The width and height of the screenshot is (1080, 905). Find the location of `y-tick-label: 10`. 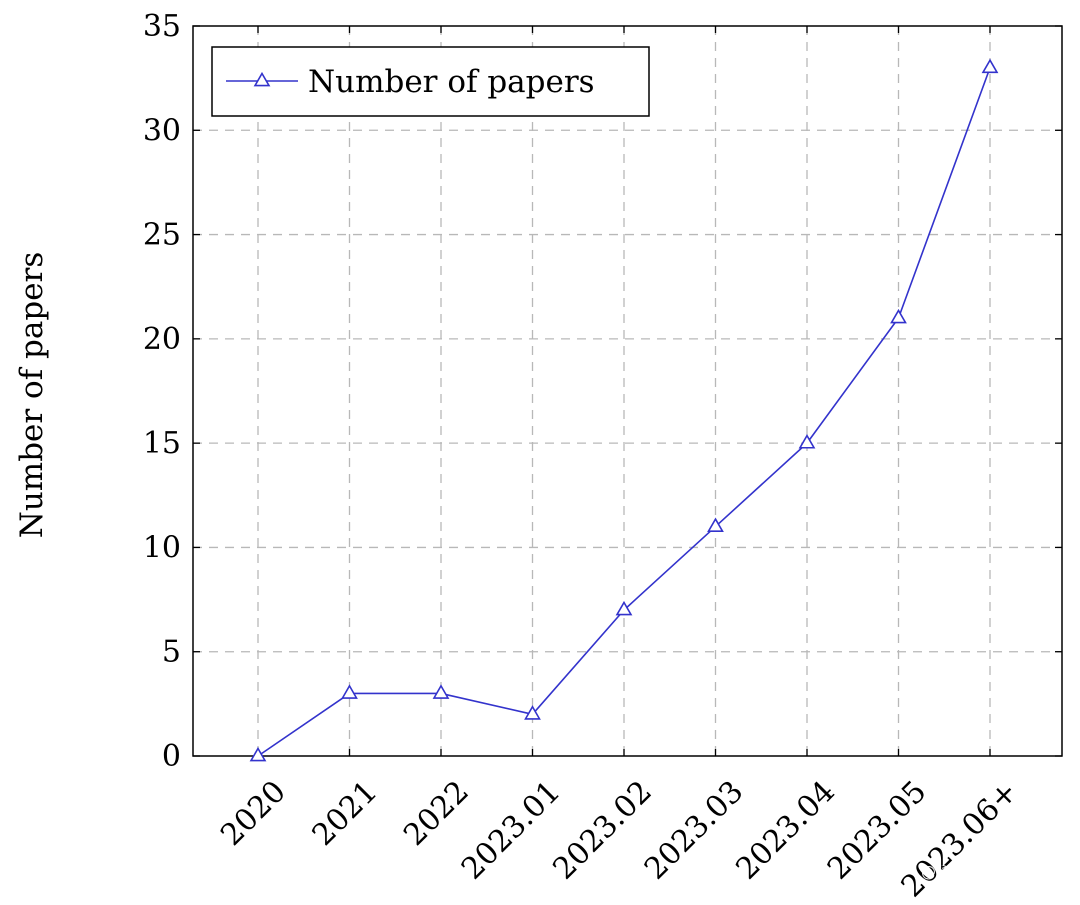

y-tick-label: 10 is located at coordinates (162, 547).